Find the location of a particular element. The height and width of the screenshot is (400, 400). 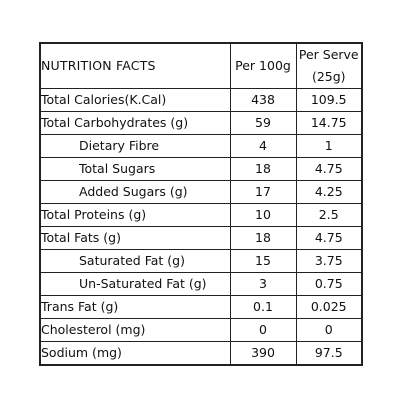

value-per-100g: 390 is located at coordinates (263, 353).